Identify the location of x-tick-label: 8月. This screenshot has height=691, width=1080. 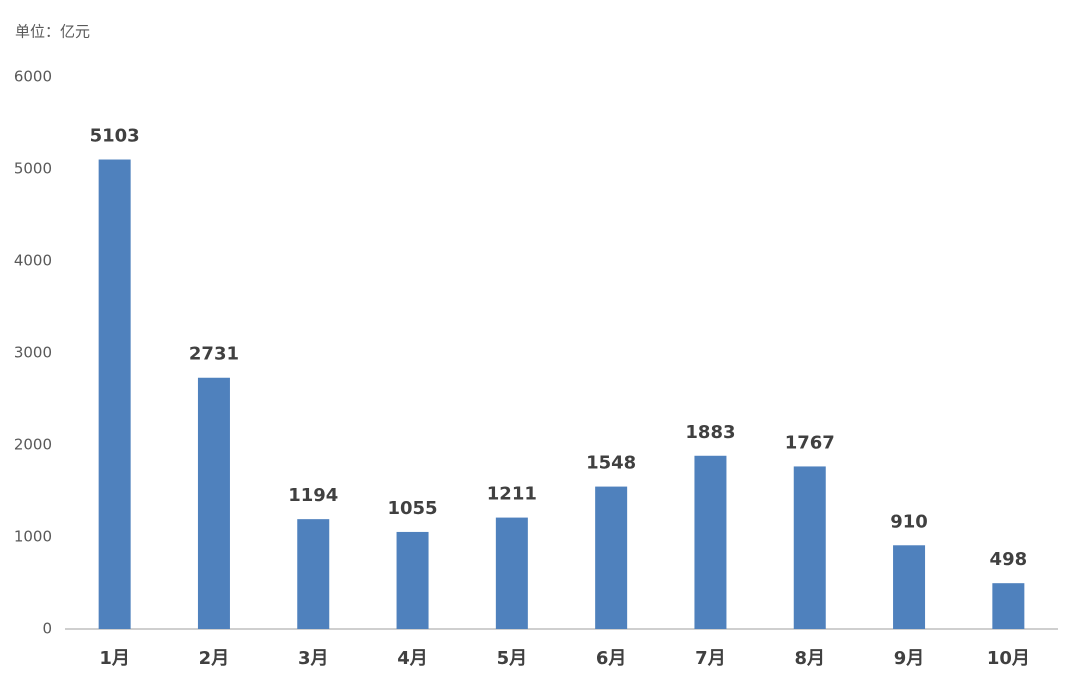
(809, 658).